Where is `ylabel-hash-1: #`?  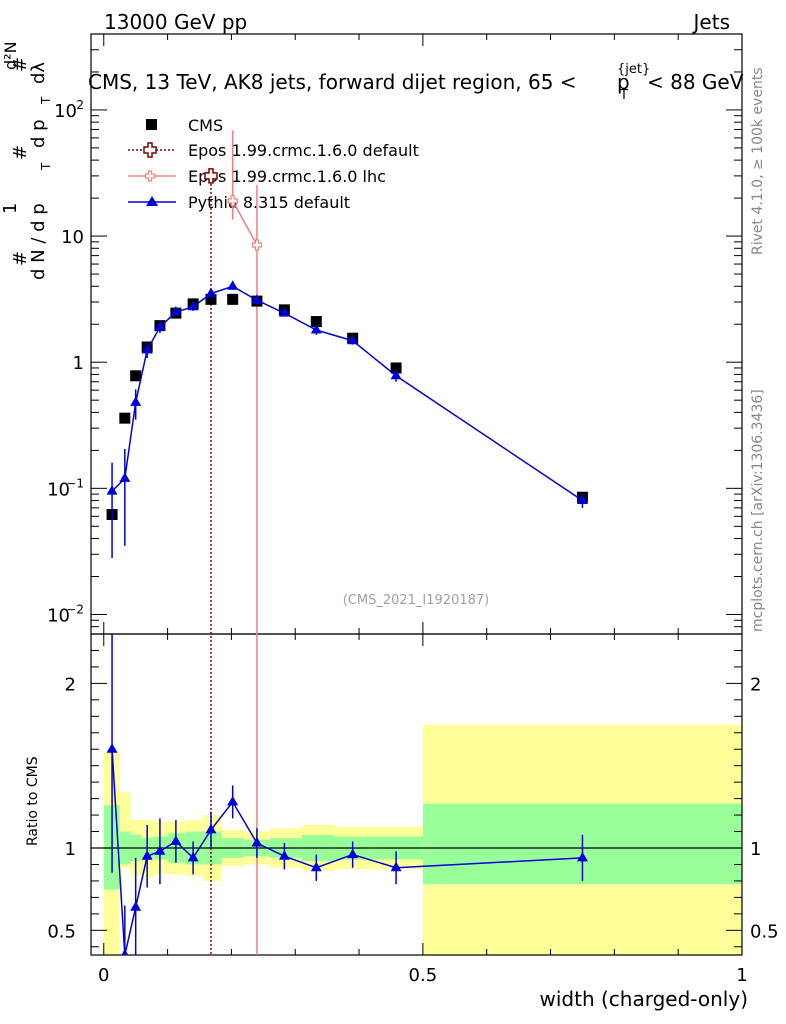 ylabel-hash-1: # is located at coordinates (20, 258).